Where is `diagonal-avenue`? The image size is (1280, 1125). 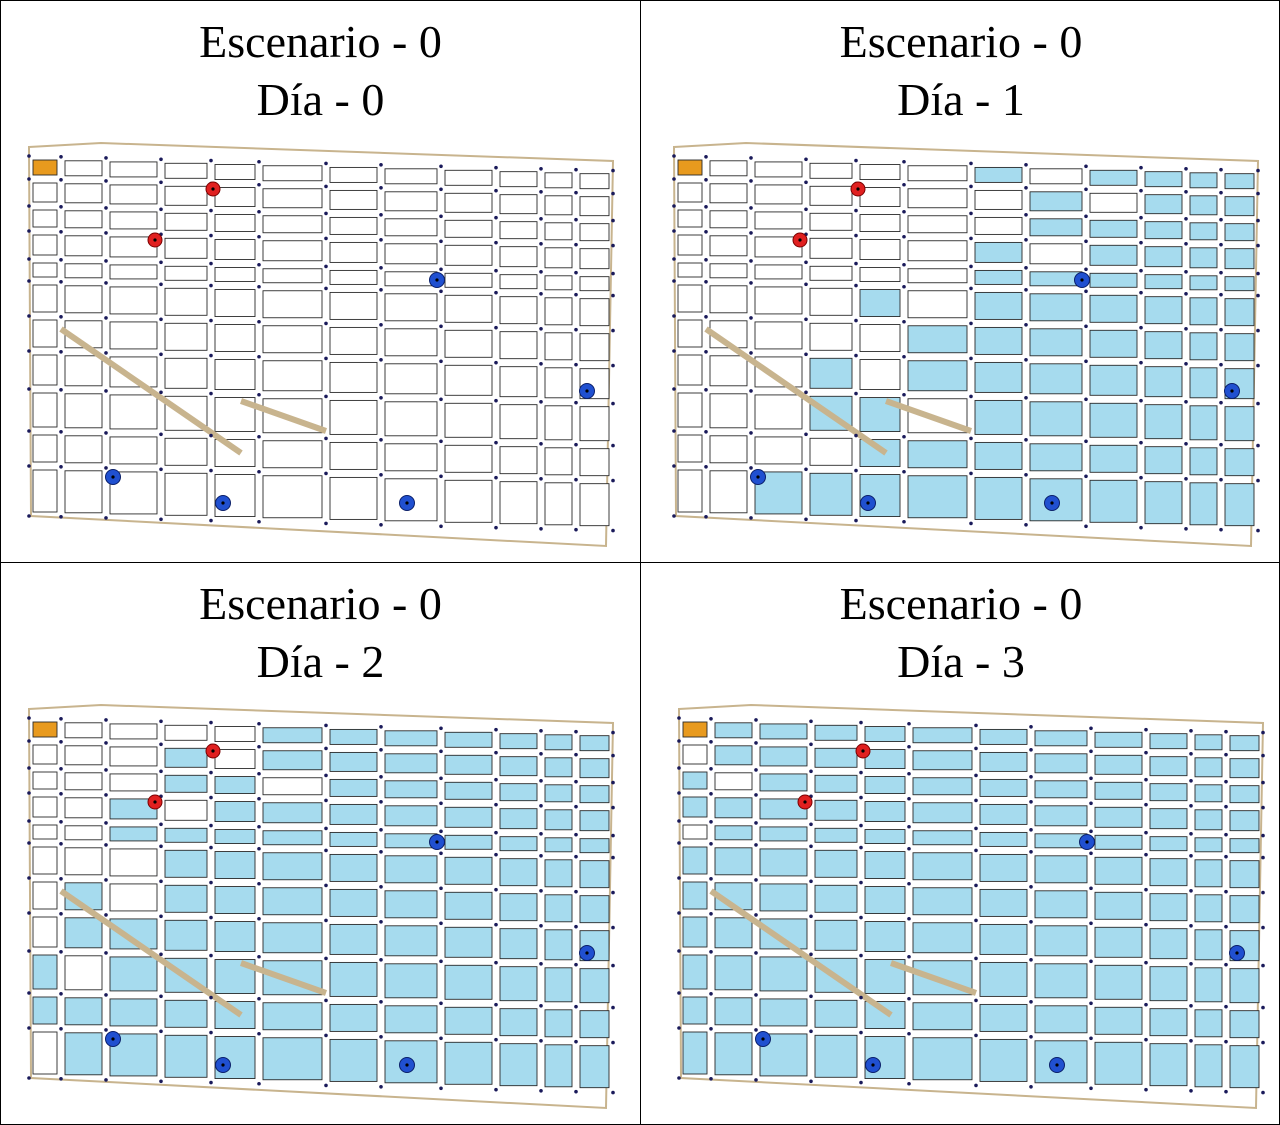 diagonal-avenue is located at coordinates (283, 416).